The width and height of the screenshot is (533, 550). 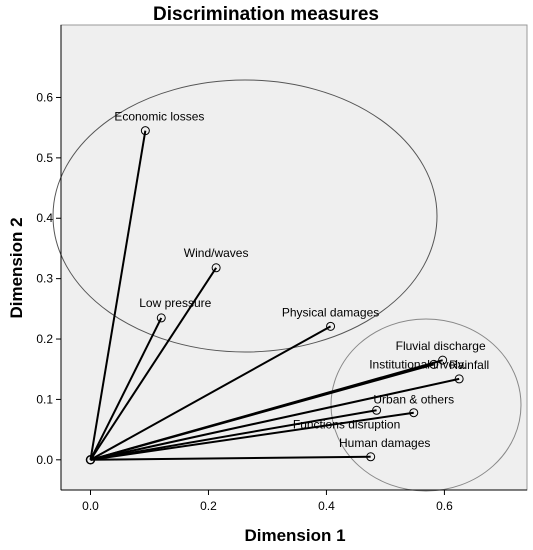 I want to click on point-label: Rainfall, so click(x=469, y=365).